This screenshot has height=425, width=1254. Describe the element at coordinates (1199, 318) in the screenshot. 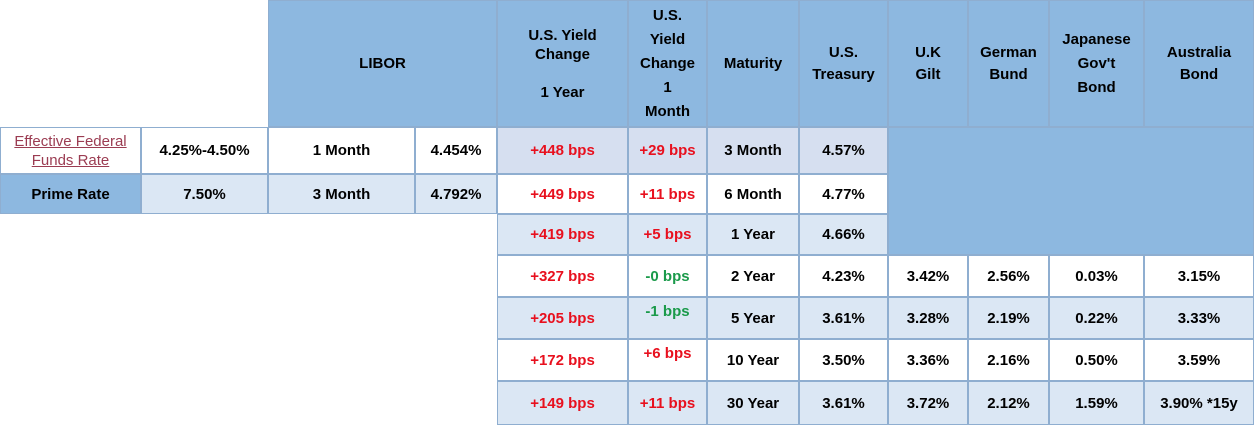

I see `australia-bond-cell: 3.33%` at that location.